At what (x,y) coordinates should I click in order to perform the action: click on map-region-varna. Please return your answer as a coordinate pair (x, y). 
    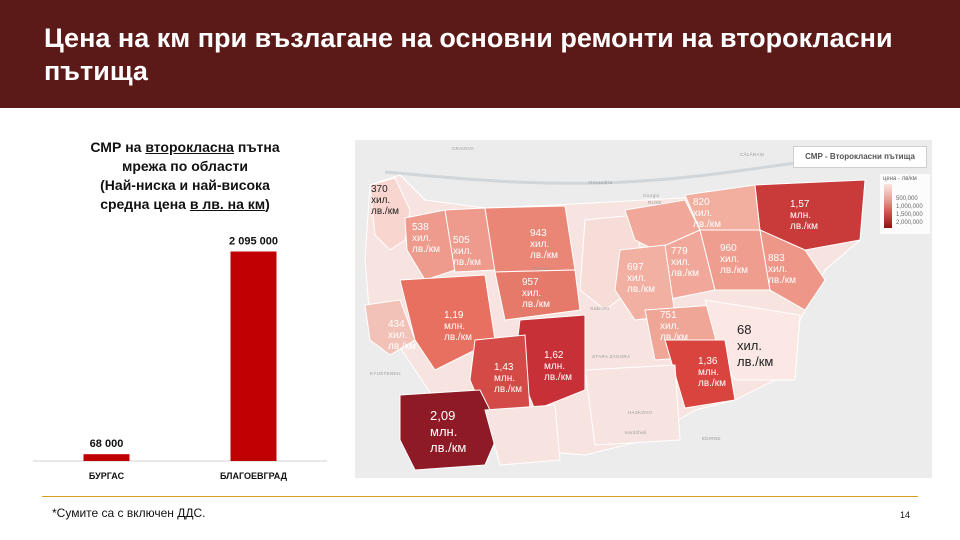
    Looking at the image, I should click on (792, 270).